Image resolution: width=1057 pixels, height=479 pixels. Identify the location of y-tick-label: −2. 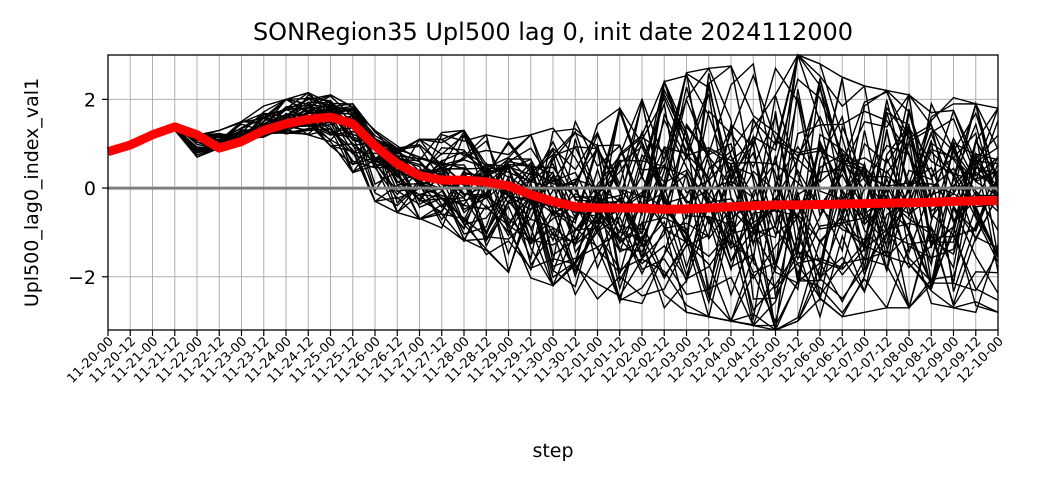
(82, 278).